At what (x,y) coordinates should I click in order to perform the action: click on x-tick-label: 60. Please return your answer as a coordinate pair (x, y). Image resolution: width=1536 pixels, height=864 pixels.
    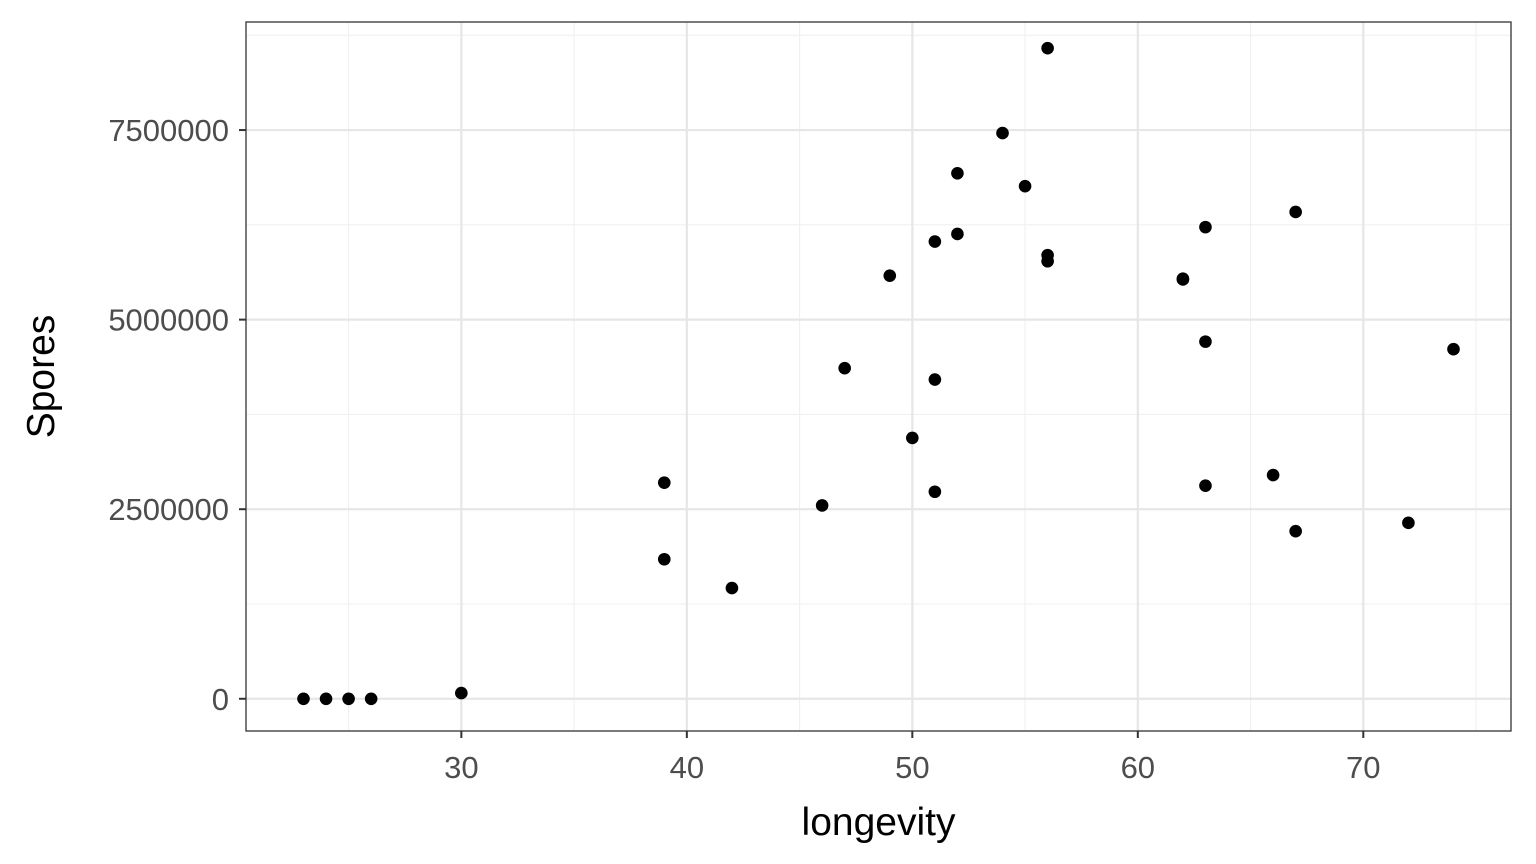
    Looking at the image, I should click on (1138, 767).